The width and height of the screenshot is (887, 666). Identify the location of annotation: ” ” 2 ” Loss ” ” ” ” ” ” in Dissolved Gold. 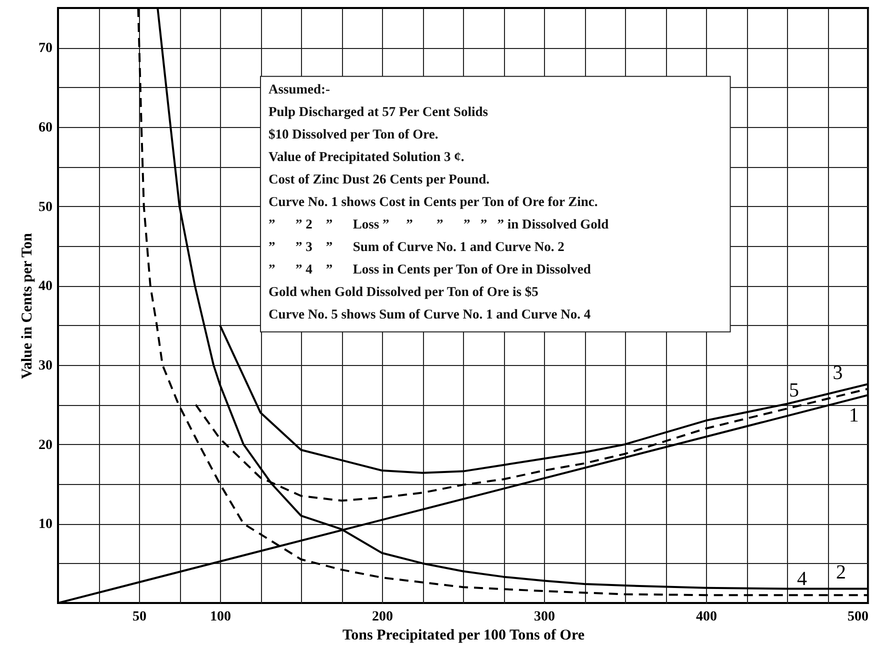
(439, 224).